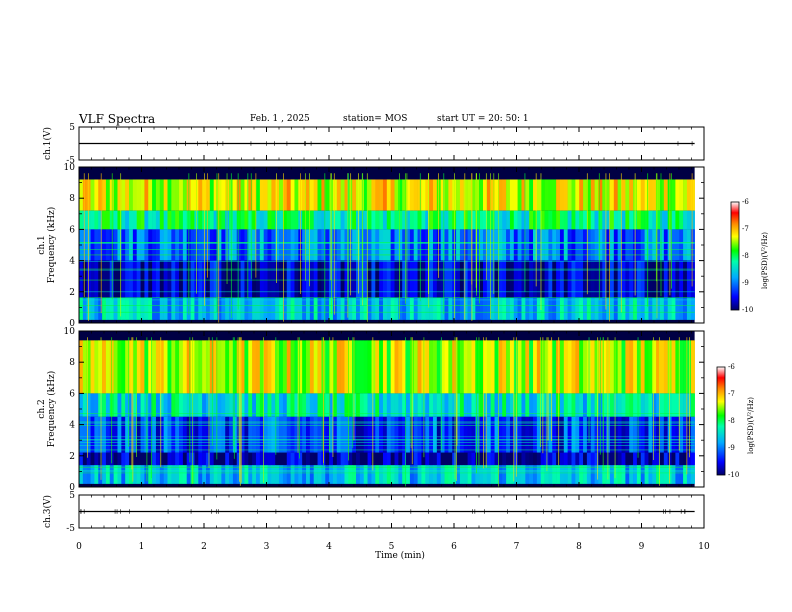 The width and height of the screenshot is (792, 612). What do you see at coordinates (204, 547) in the screenshot?
I see `x-tick-label: 2` at bounding box center [204, 547].